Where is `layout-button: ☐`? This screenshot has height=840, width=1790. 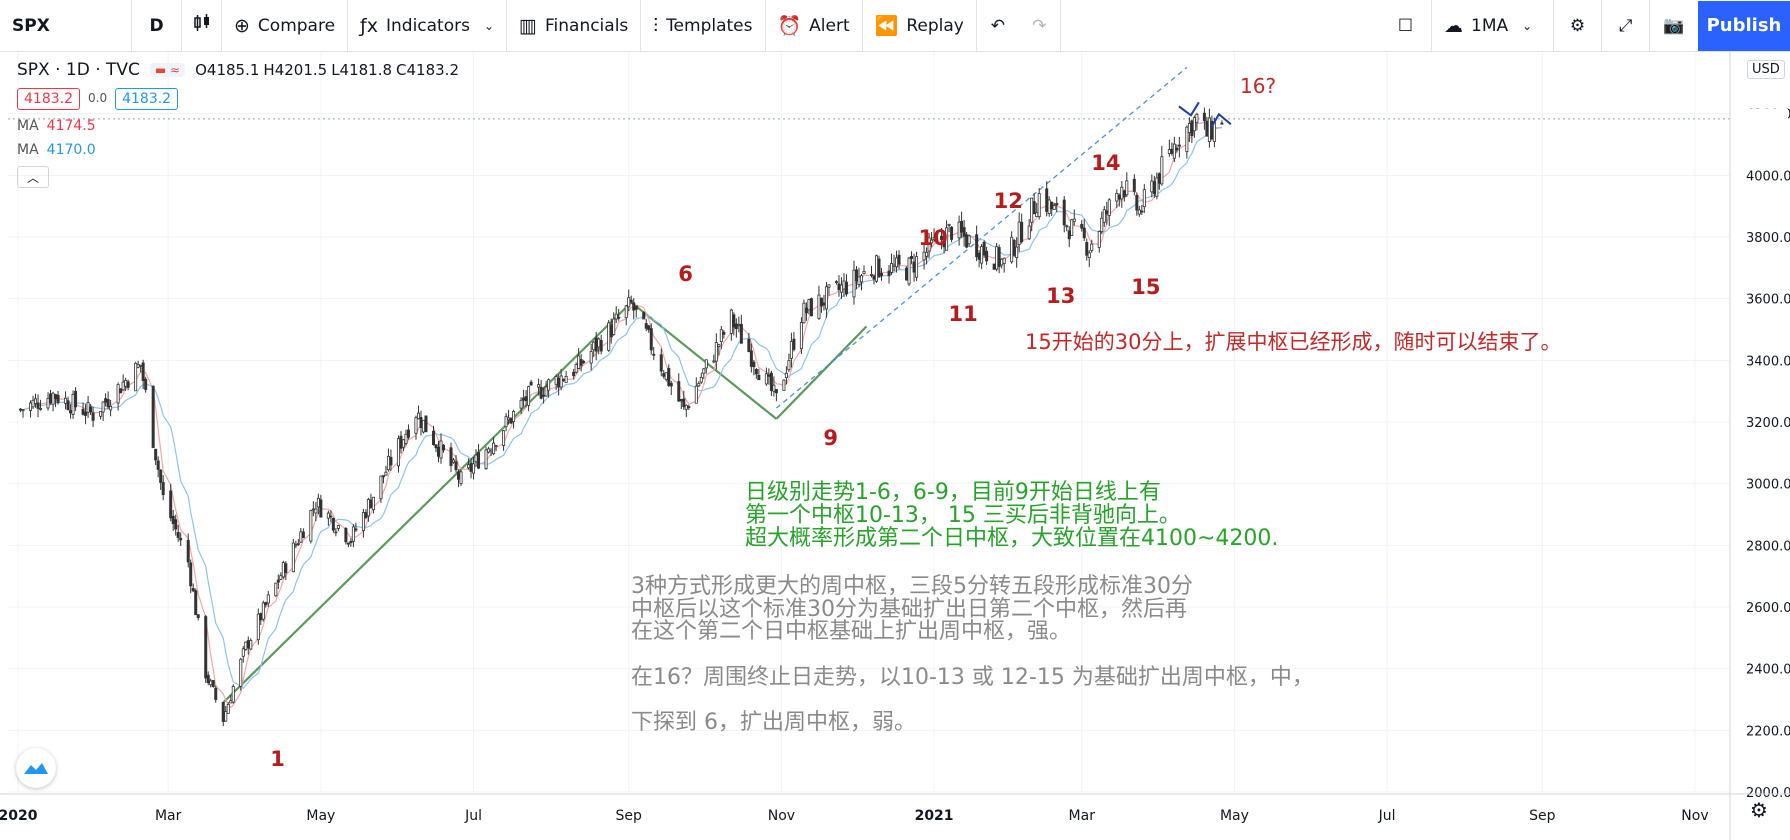 layout-button: ☐ is located at coordinates (1406, 26).